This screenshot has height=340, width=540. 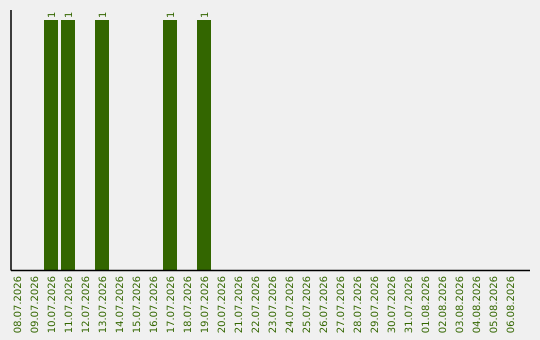 I want to click on x-tick-label: 28.07.2026, so click(x=358, y=305).